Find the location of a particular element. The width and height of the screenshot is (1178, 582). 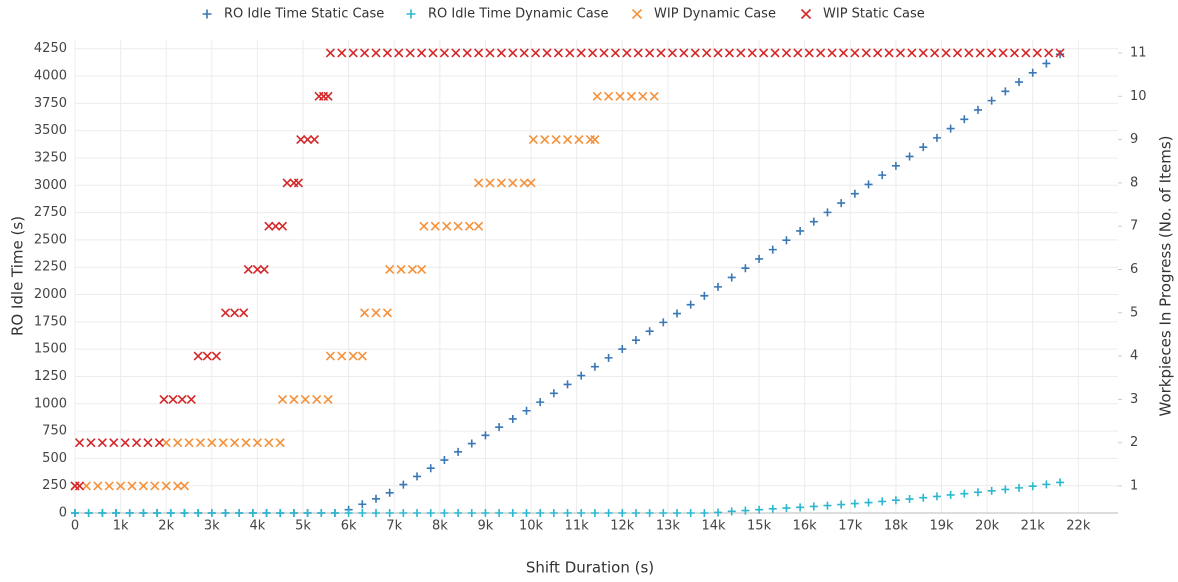

y2-axis-title: Workpieces In Progress (No. of Items) is located at coordinates (1166, 275).